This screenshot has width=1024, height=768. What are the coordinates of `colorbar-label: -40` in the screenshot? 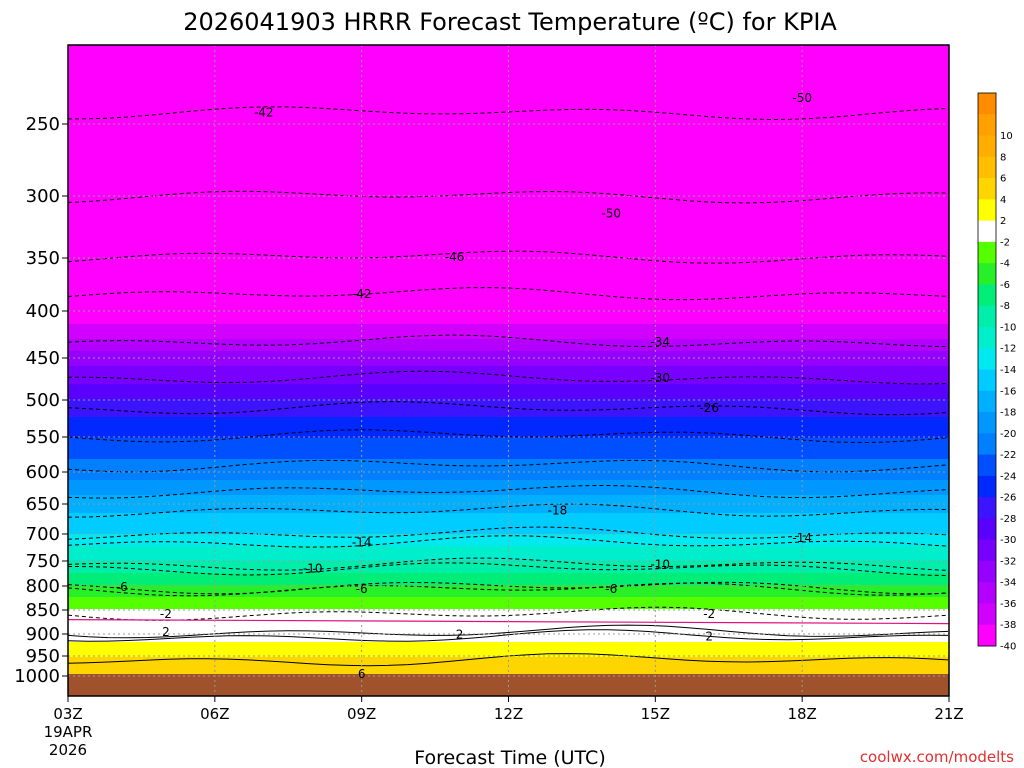 It's located at (1008, 647).